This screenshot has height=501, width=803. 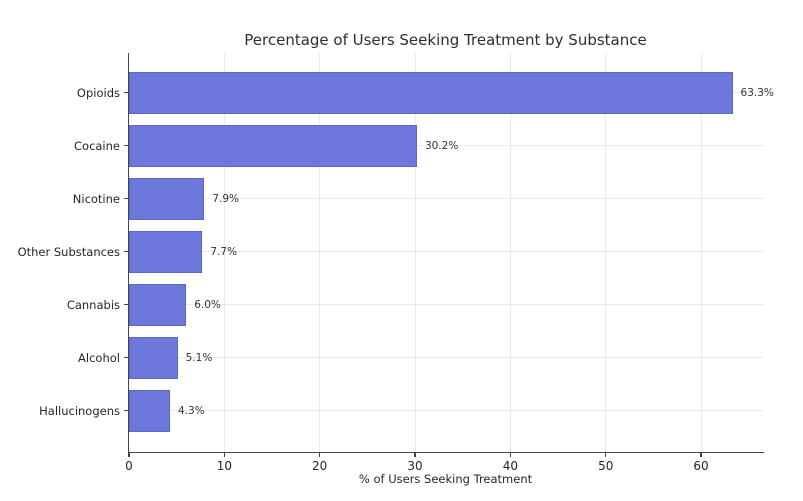 What do you see at coordinates (415, 466) in the screenshot?
I see `x-tick-label: 30` at bounding box center [415, 466].